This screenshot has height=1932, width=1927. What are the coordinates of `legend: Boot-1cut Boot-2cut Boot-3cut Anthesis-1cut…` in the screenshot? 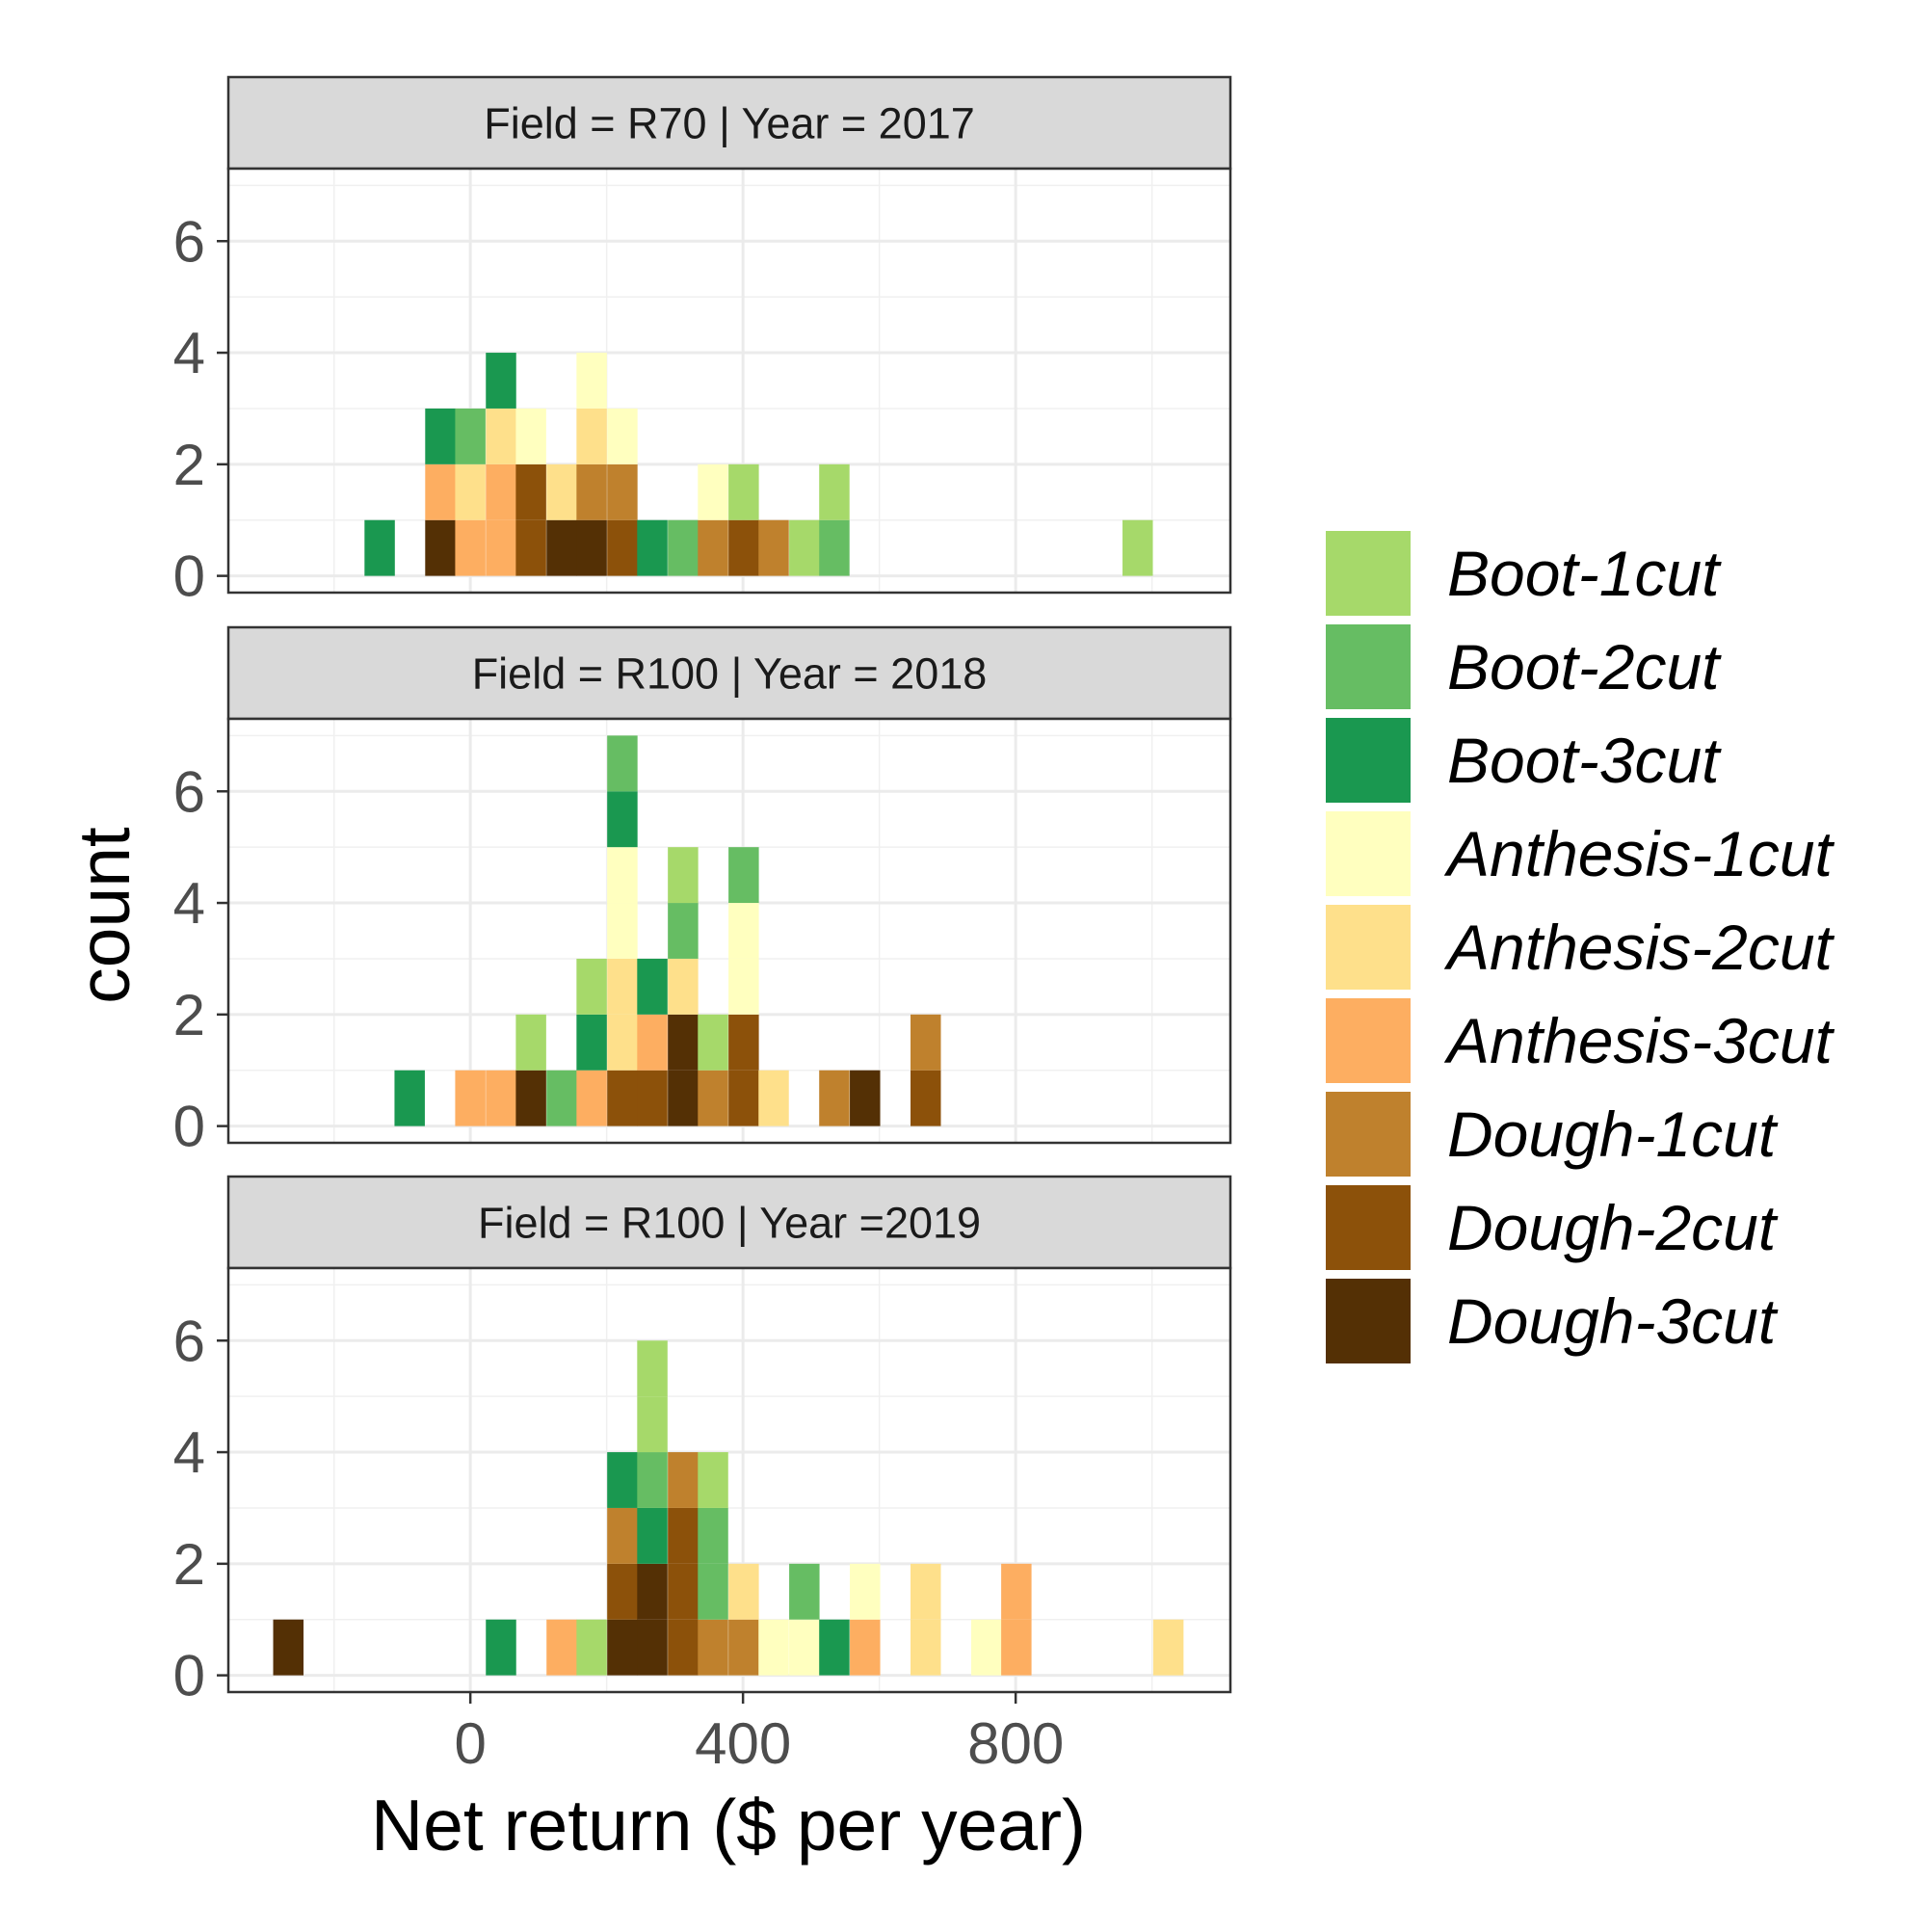 It's located at (1580, 947).